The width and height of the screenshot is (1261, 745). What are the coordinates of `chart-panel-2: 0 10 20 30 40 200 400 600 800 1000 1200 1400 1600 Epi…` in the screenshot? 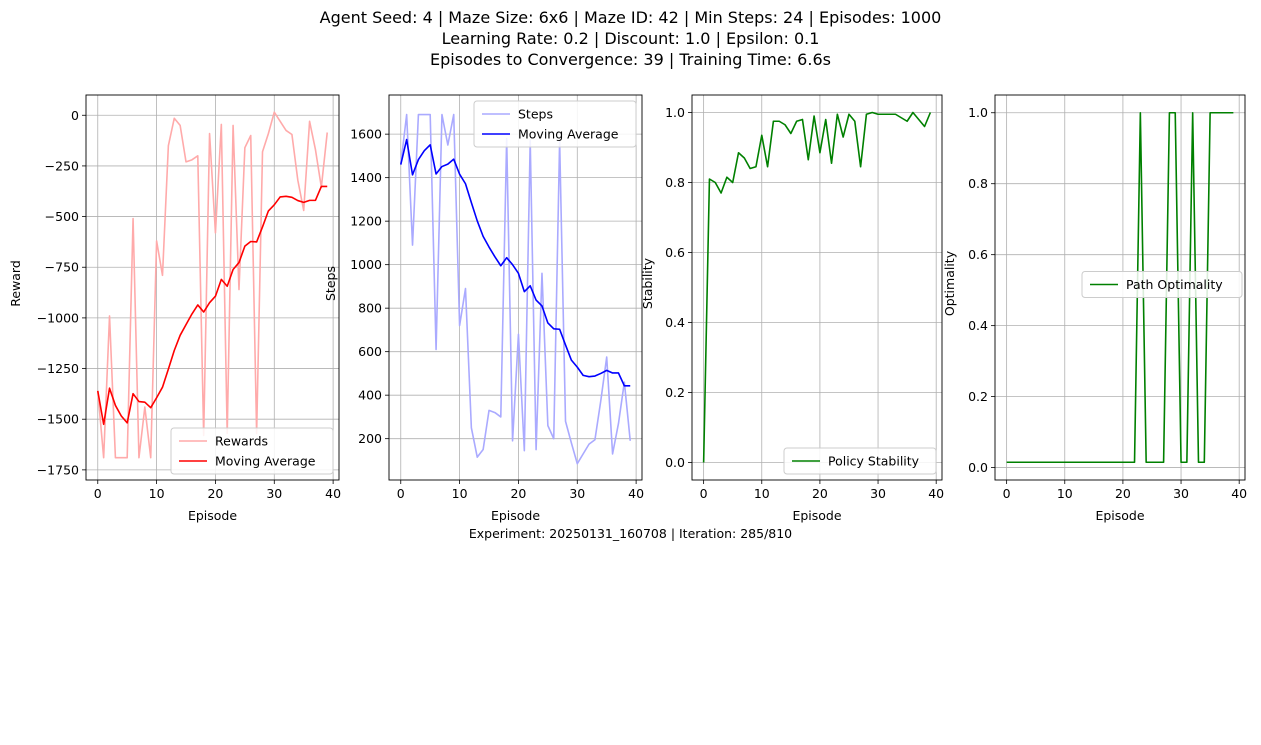 It's located at (483, 308).